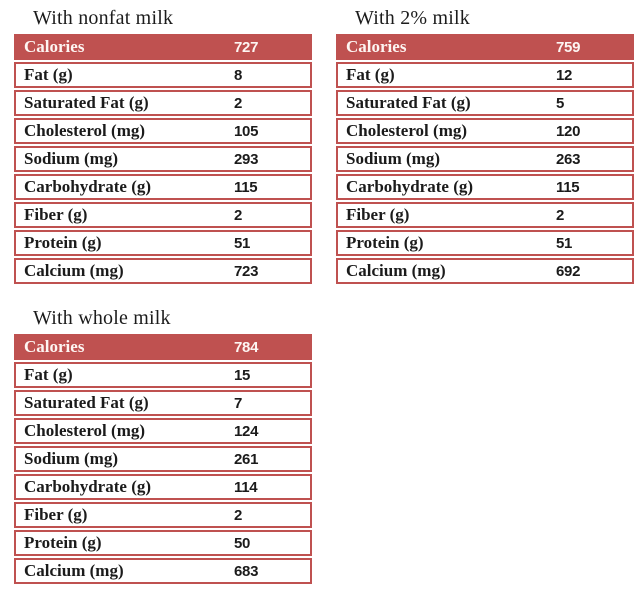 This screenshot has width=643, height=602. I want to click on nutrient-value: 261, so click(246, 459).